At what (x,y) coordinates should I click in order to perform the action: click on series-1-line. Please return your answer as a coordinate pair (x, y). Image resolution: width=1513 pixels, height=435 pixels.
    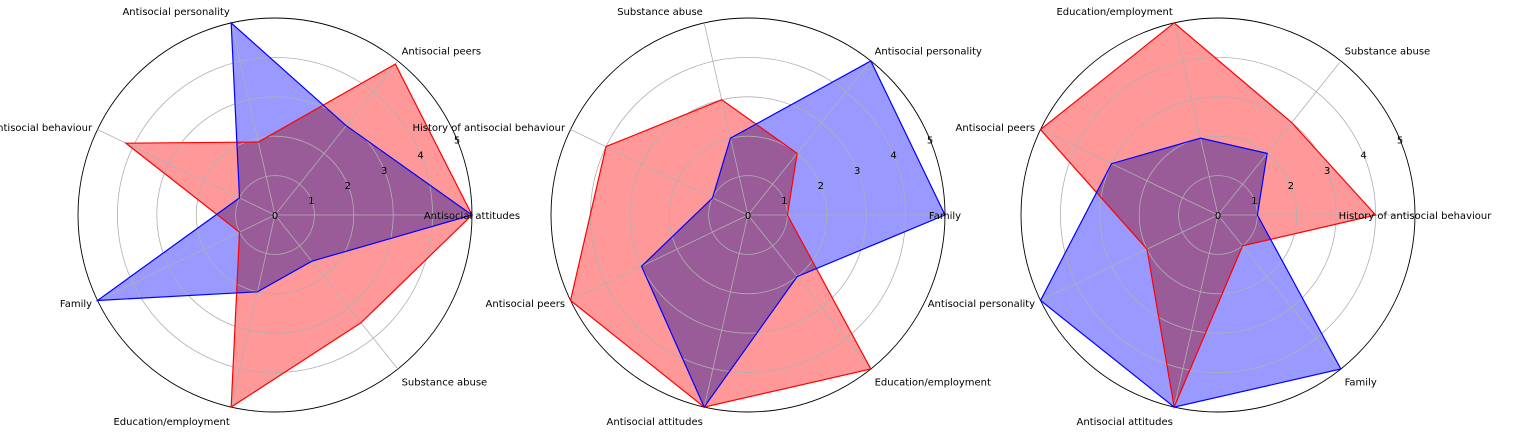
    Looking at the image, I should click on (720, 253).